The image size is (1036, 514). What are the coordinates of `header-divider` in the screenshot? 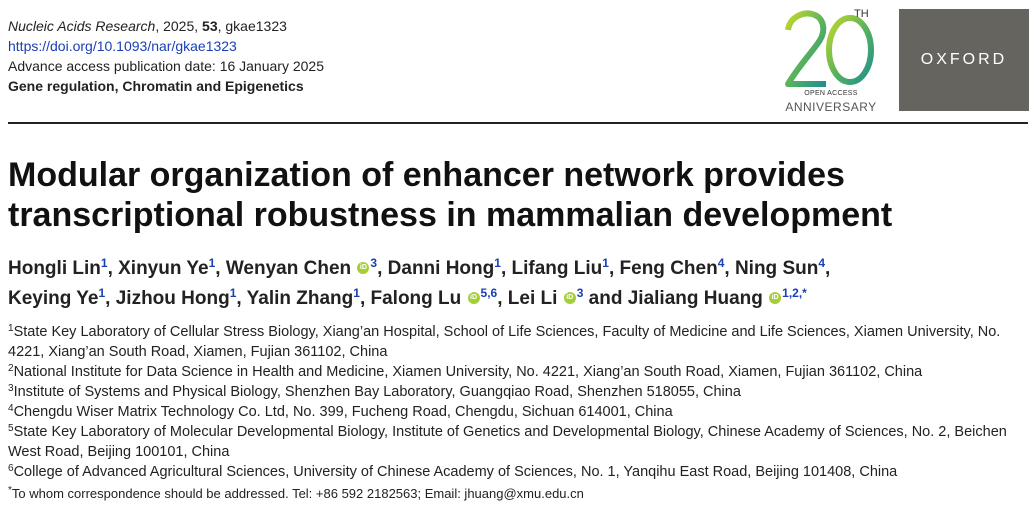 It's located at (518, 123).